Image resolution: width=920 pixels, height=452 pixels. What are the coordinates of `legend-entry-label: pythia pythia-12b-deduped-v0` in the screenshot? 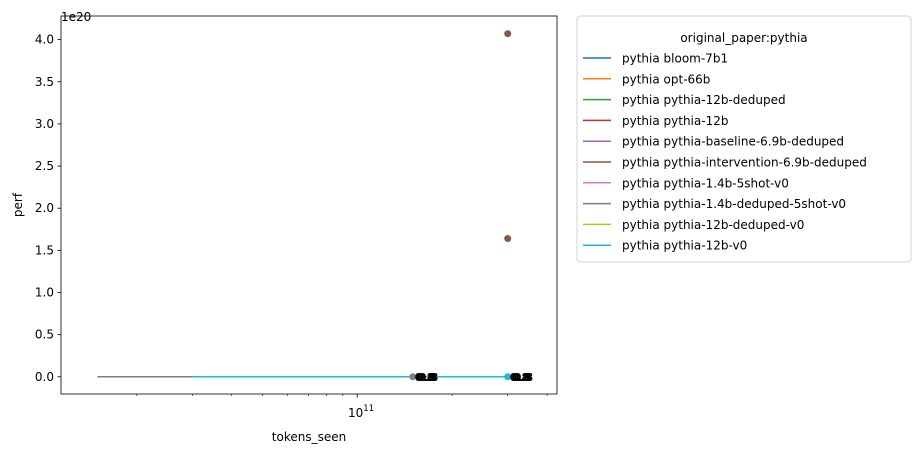 It's located at (713, 225).